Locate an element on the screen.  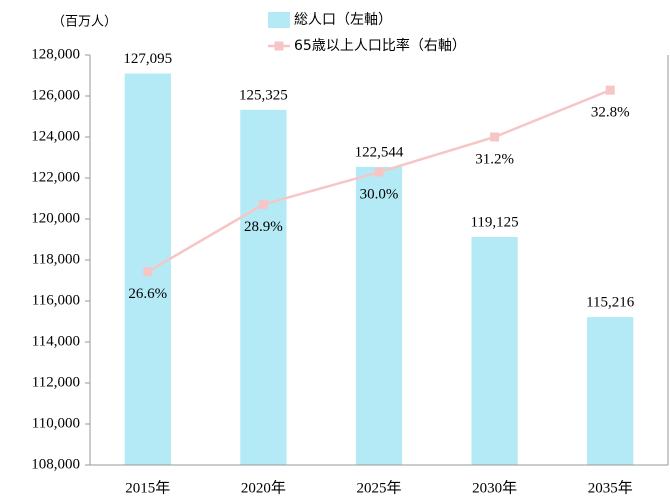
bar-value-label: 119,125 is located at coordinates (494, 222).